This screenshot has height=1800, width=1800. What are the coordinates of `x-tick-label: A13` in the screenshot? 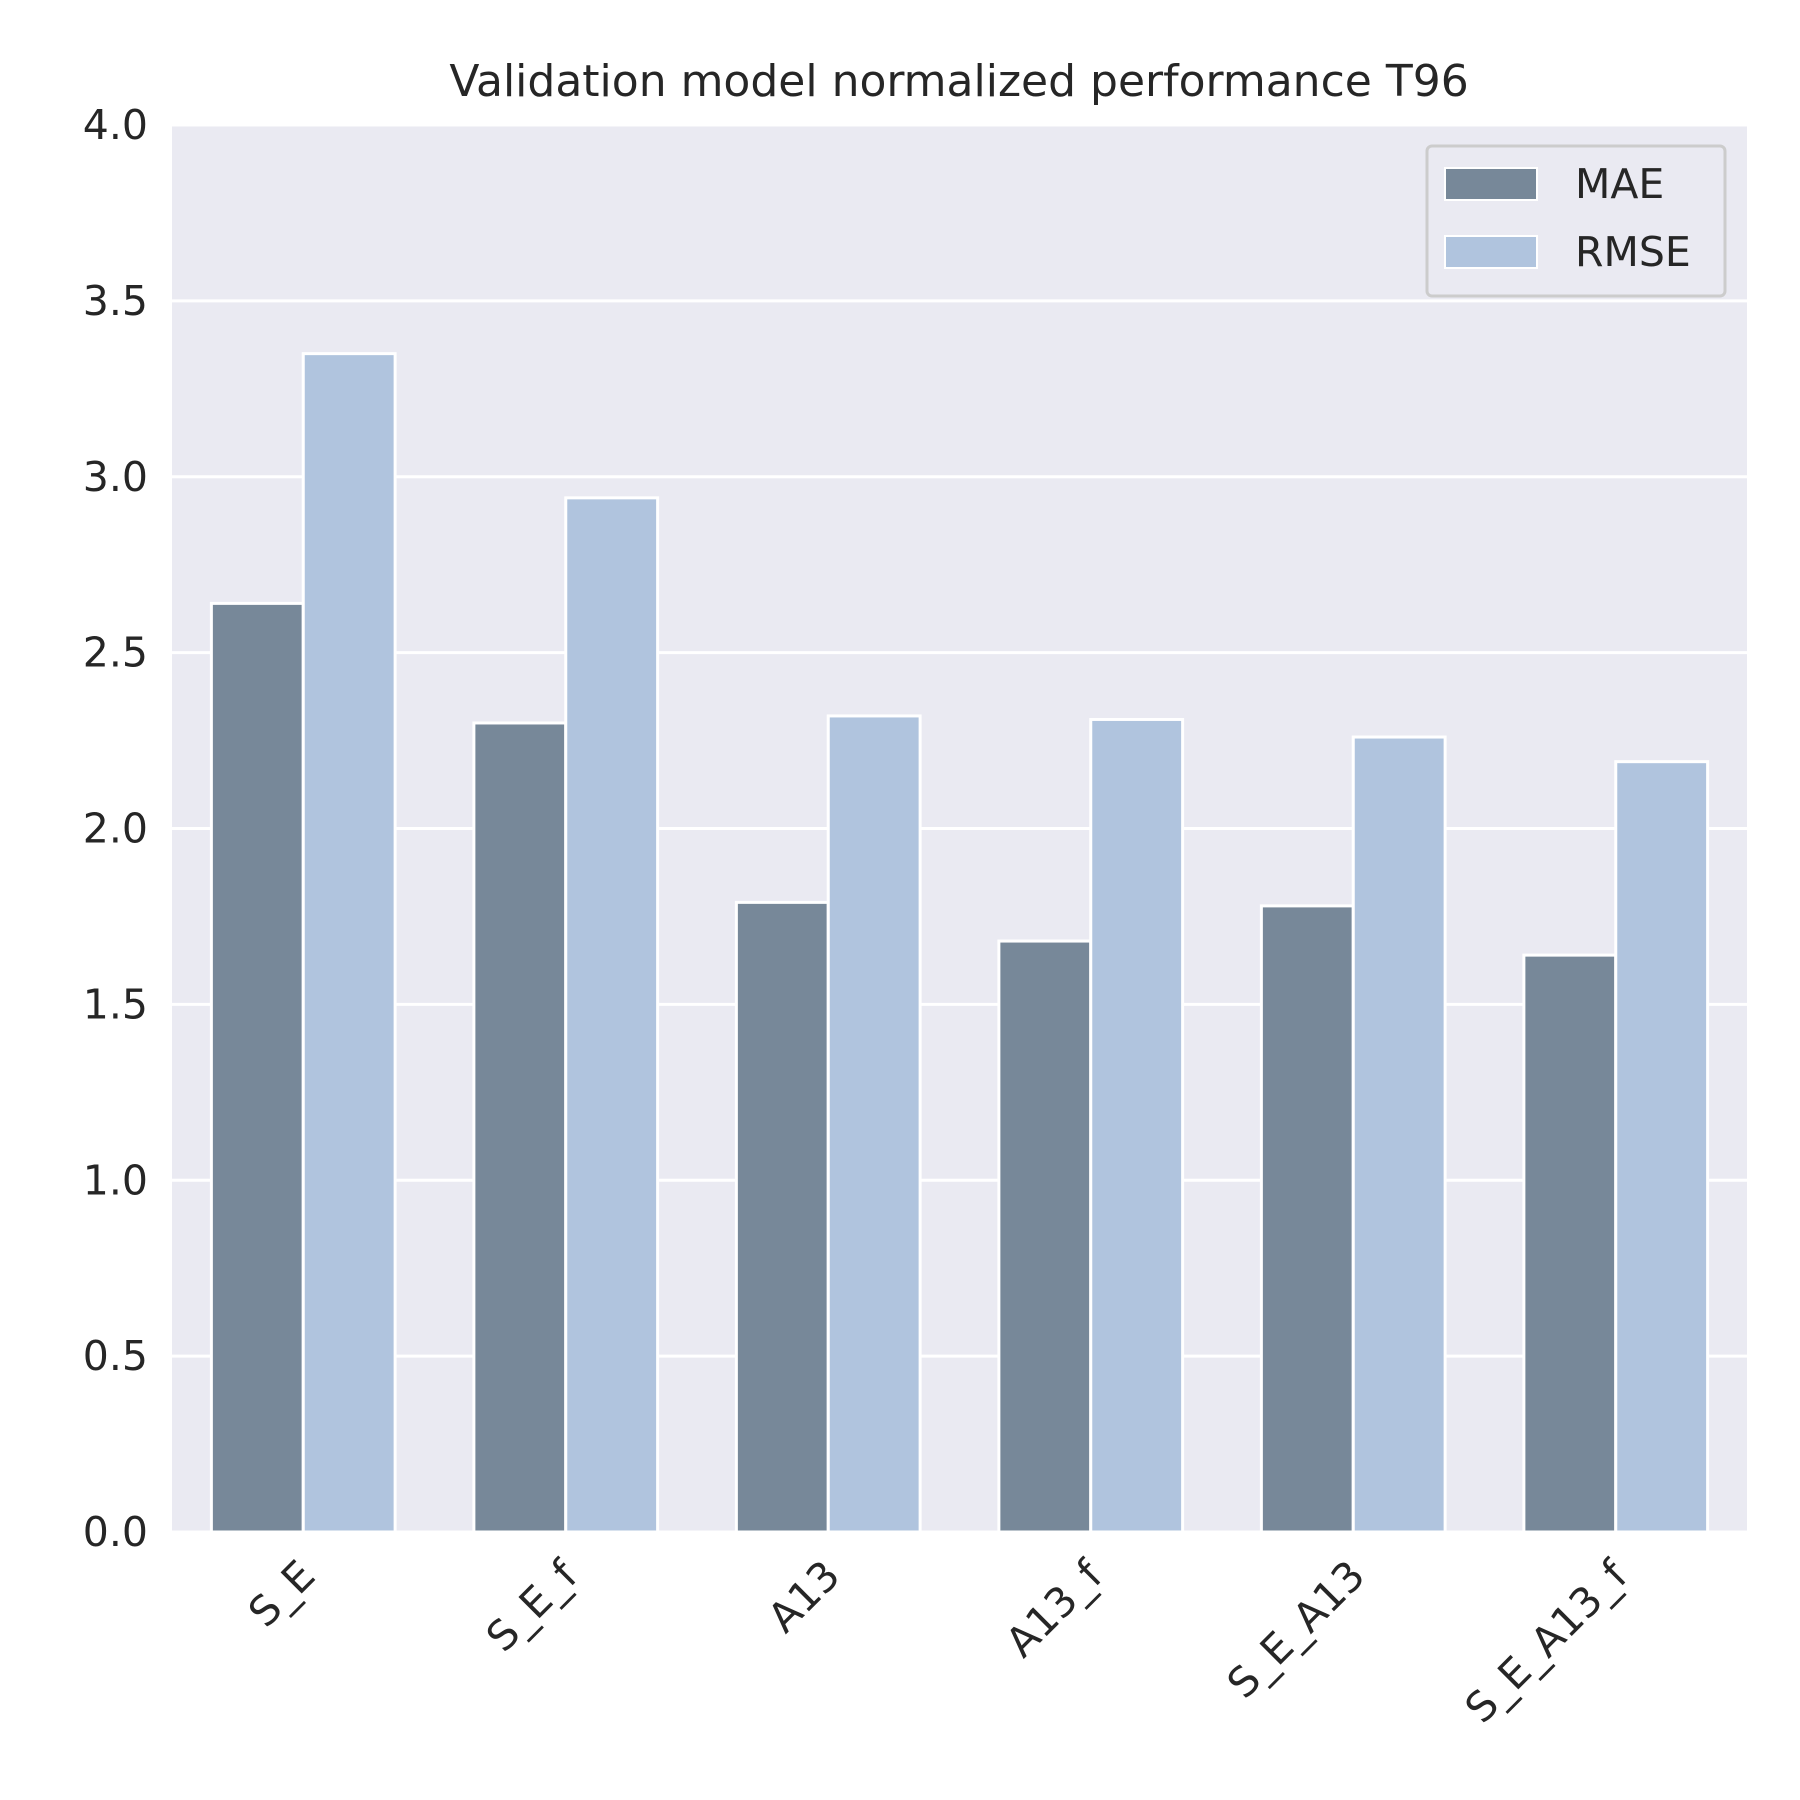 It's located at (804, 1596).